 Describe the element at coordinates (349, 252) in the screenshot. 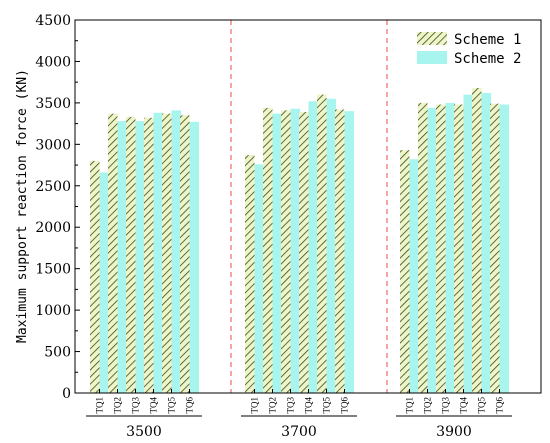

I see `bar-scheme2-3700-tq6` at that location.